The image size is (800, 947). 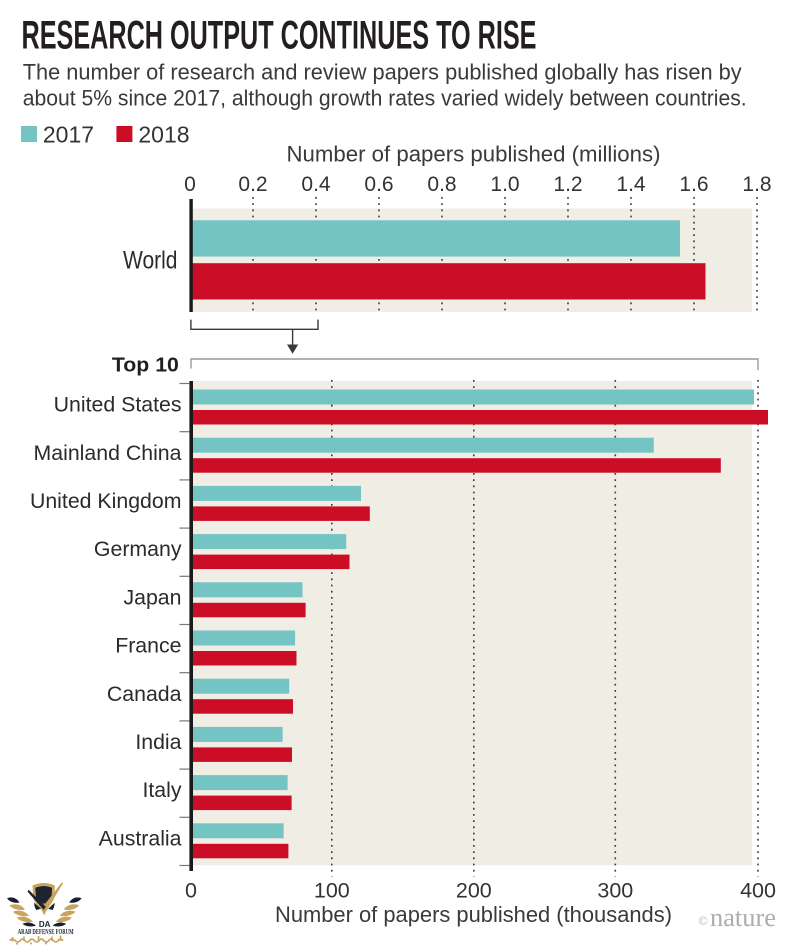 I want to click on svg-text: 200, so click(x=474, y=891).